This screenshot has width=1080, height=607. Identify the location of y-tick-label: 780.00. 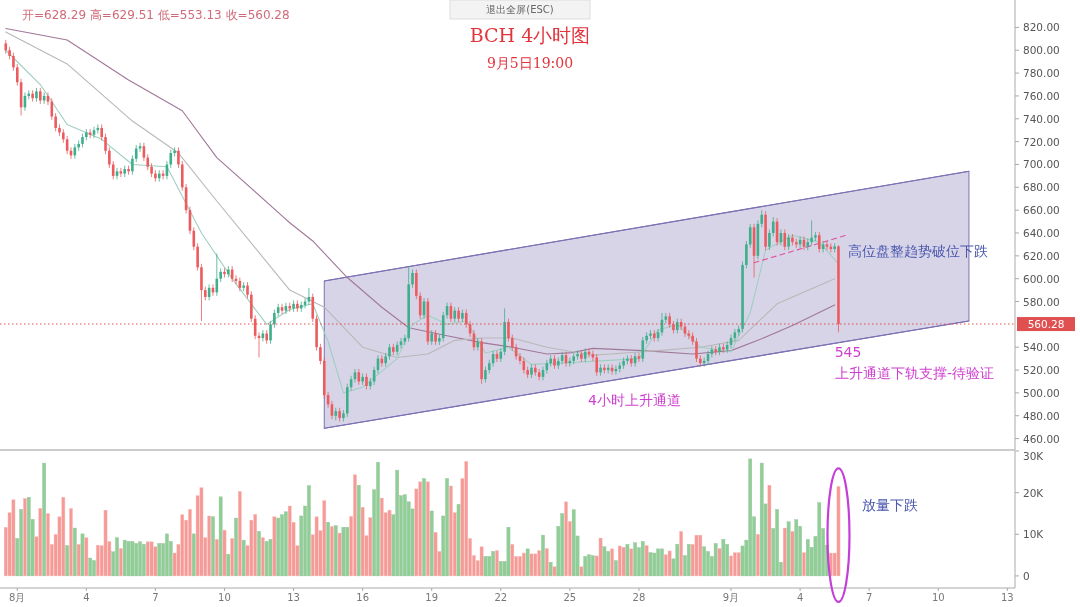
(1041, 73).